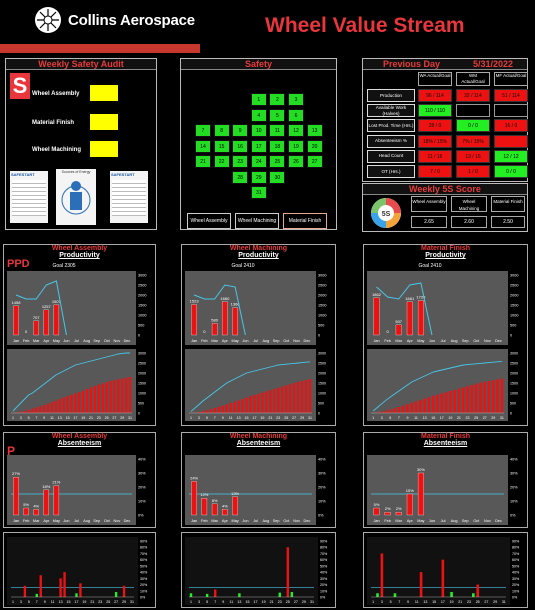 Image resolution: width=535 pixels, height=610 pixels. Describe the element at coordinates (296, 99) in the screenshot. I see `safety-day-cell: 3` at that location.